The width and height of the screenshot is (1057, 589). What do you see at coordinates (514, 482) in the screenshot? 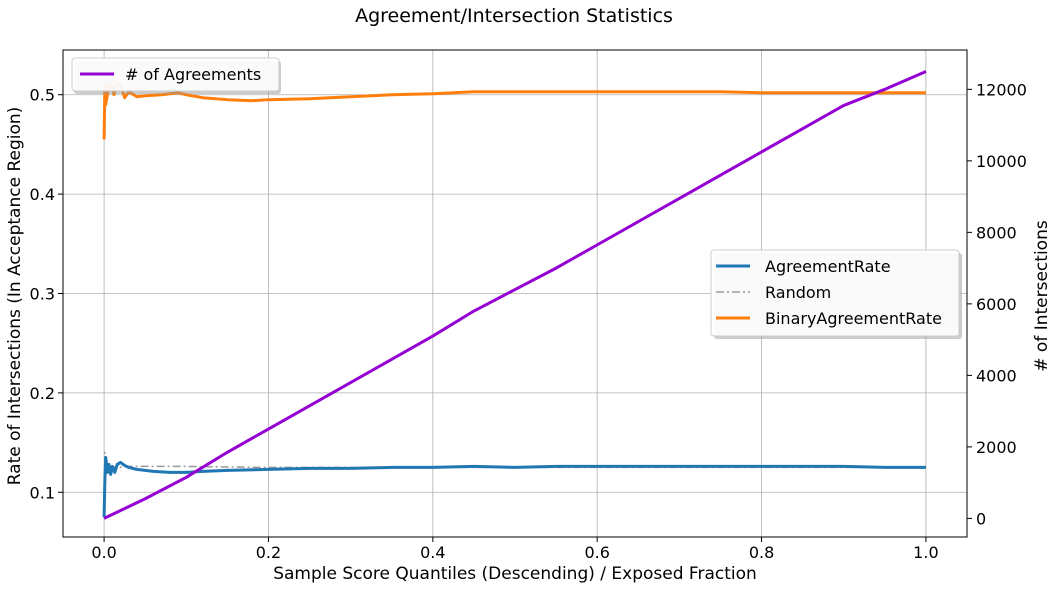
I see `series-line-random` at bounding box center [514, 482].